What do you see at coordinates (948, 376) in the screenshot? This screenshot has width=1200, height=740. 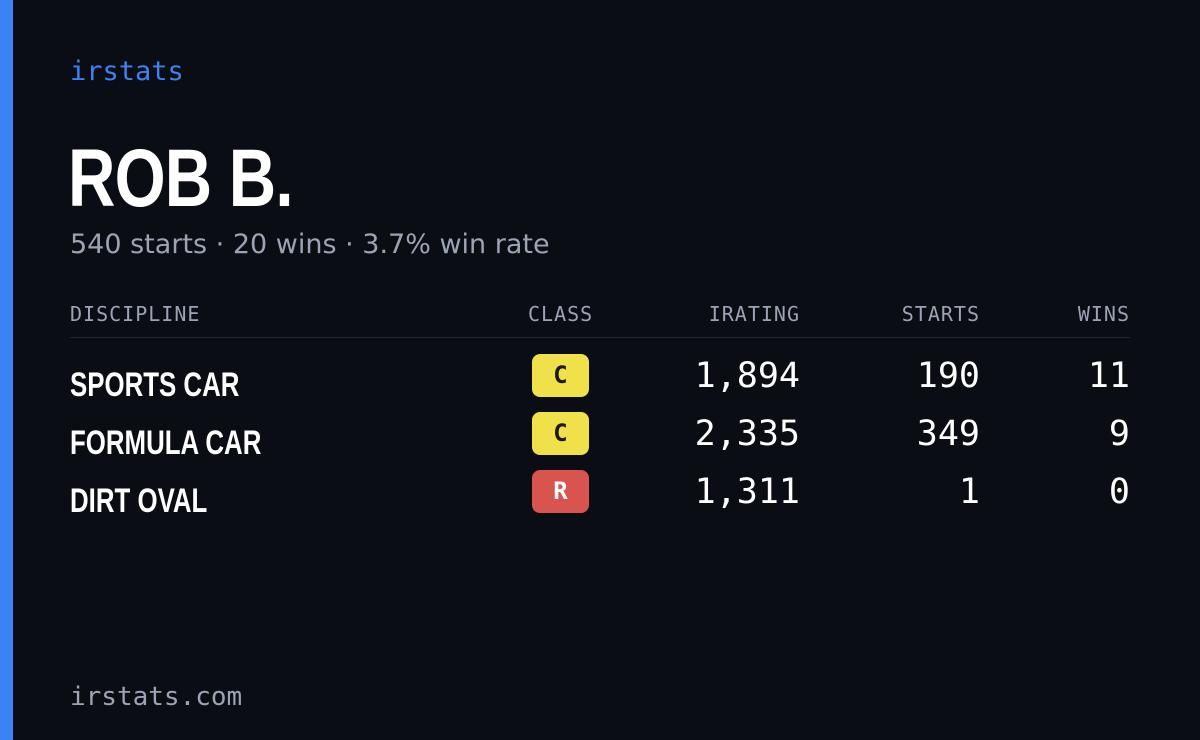 I see `starts-value: 190` at bounding box center [948, 376].